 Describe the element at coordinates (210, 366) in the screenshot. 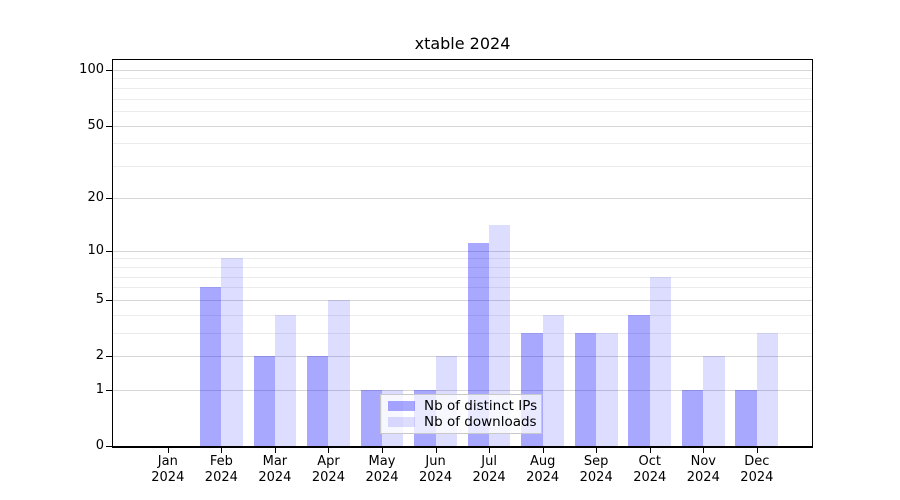

I see `bar-nb-of-distinct-ips-feb` at that location.